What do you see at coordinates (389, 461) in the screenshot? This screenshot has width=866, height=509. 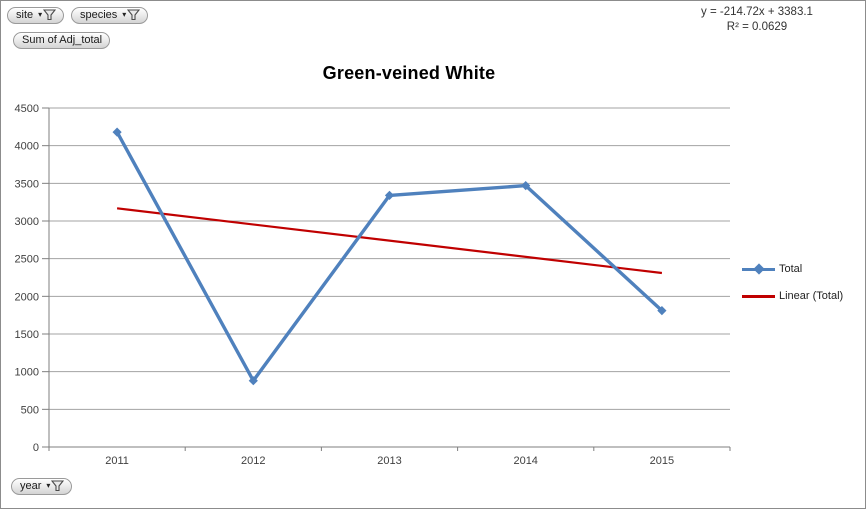 I see `svg-text: 2013` at bounding box center [389, 461].